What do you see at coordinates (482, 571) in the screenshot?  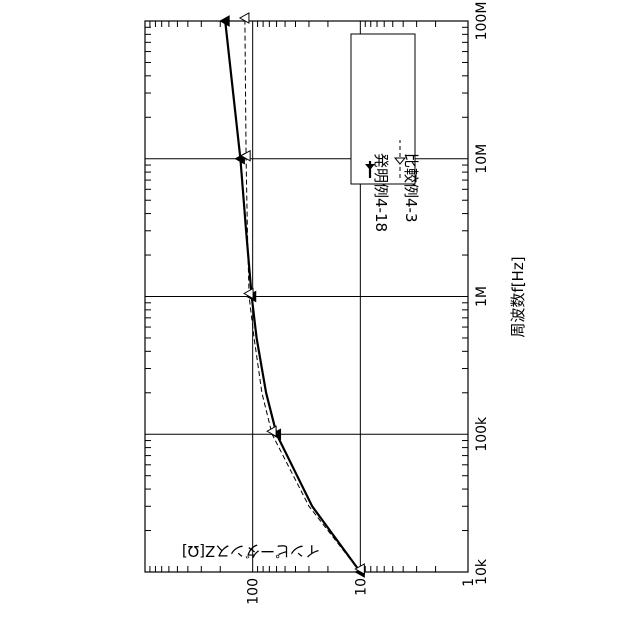 I see `x-tick-label: 10k` at bounding box center [482, 571].